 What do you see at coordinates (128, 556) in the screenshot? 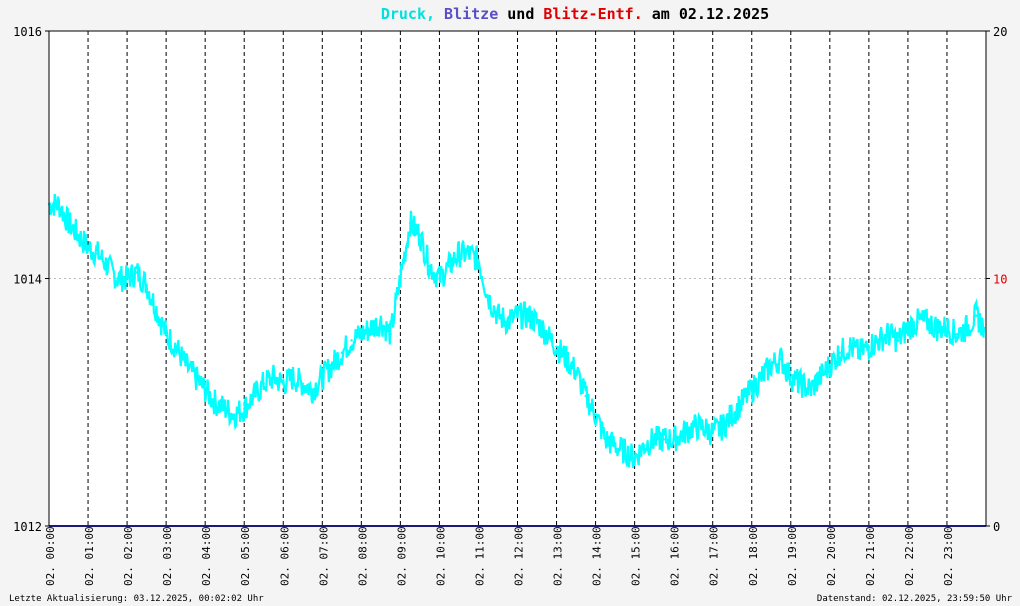
I see `x-tick-label: 02. 02:00` at bounding box center [128, 556].